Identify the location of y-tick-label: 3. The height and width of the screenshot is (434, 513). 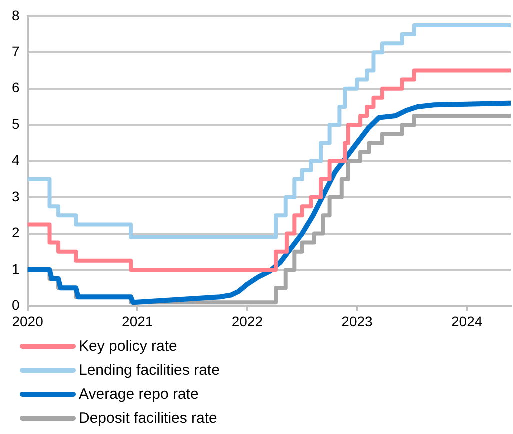
(16, 196).